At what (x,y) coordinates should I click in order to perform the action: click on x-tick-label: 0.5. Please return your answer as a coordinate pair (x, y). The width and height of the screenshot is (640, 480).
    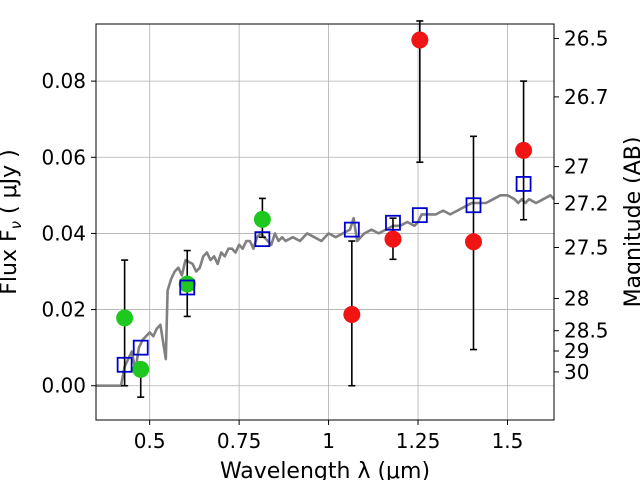
    Looking at the image, I should click on (150, 441).